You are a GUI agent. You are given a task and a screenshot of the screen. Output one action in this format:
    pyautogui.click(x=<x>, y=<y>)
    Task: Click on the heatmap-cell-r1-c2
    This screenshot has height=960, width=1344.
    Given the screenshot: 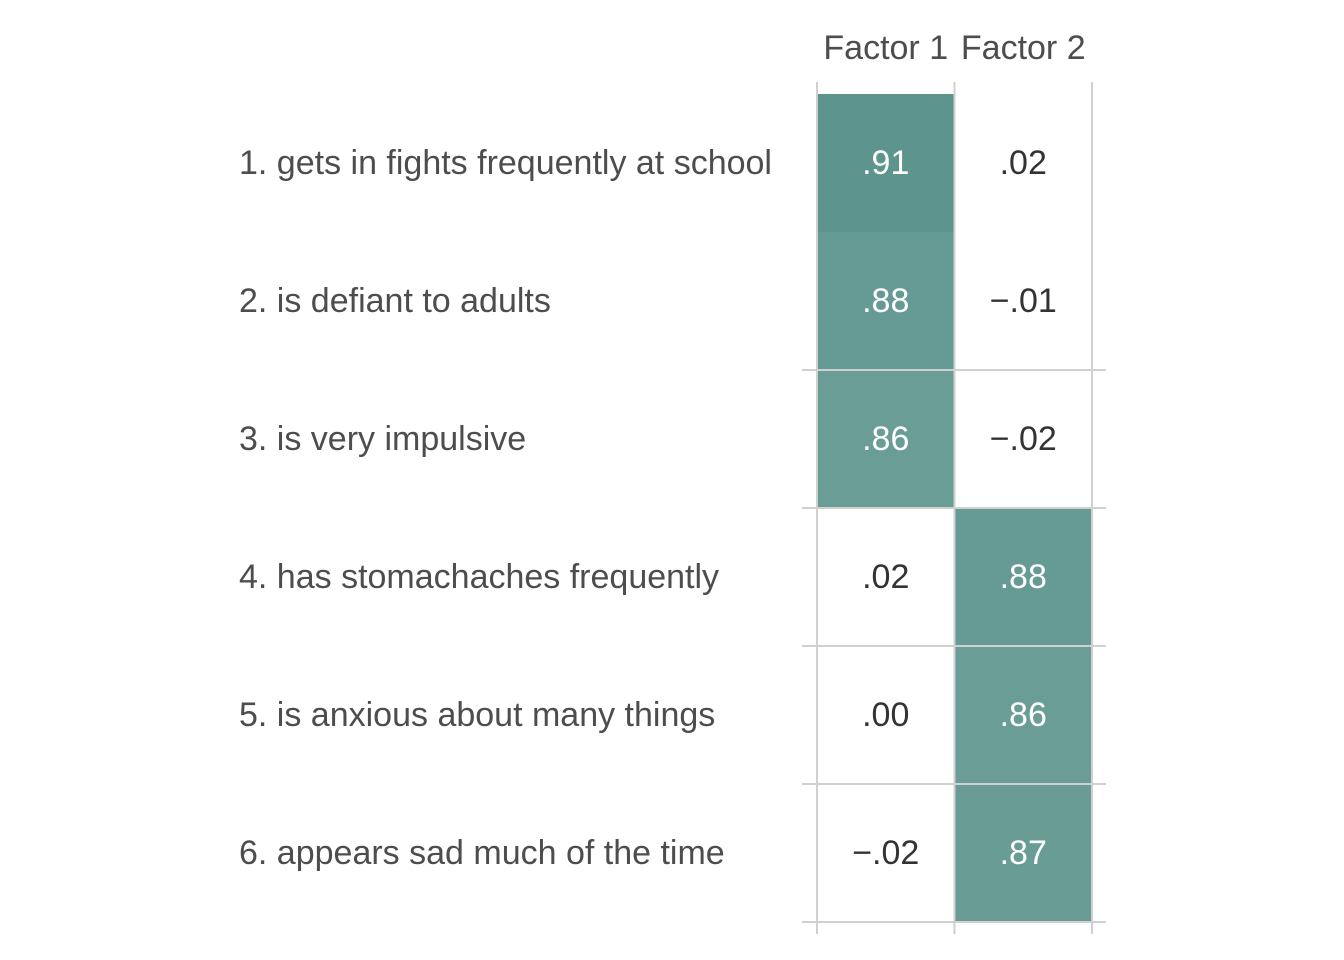 What is the action you would take?
    pyautogui.click(x=1023, y=163)
    